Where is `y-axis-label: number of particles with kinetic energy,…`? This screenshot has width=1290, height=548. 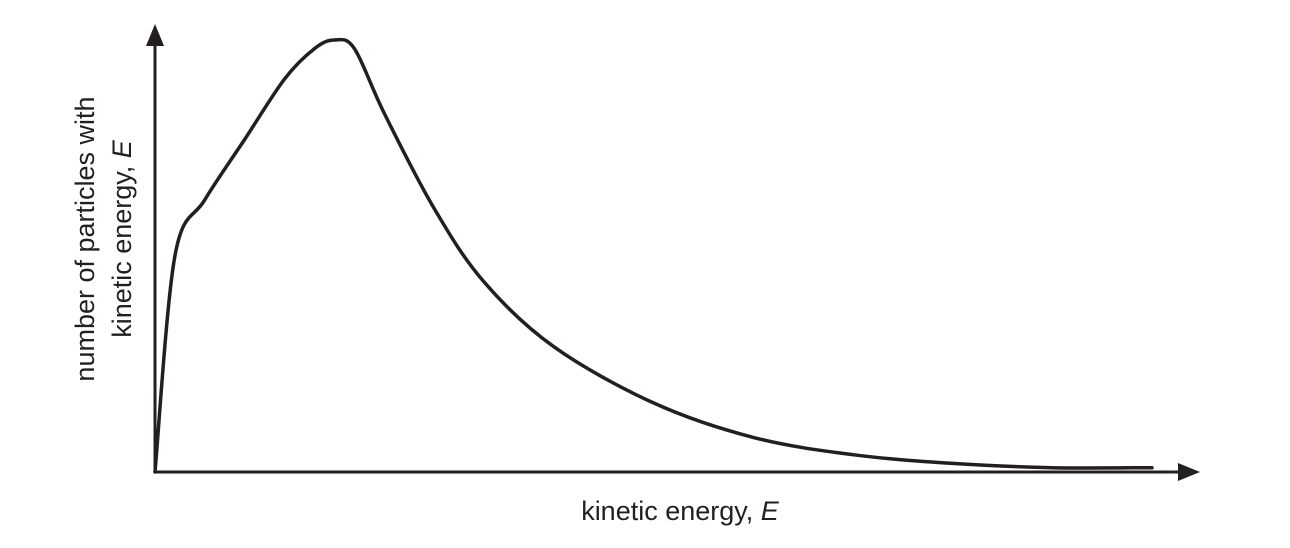 y-axis-label: number of particles with kinetic energy,… is located at coordinates (103, 238).